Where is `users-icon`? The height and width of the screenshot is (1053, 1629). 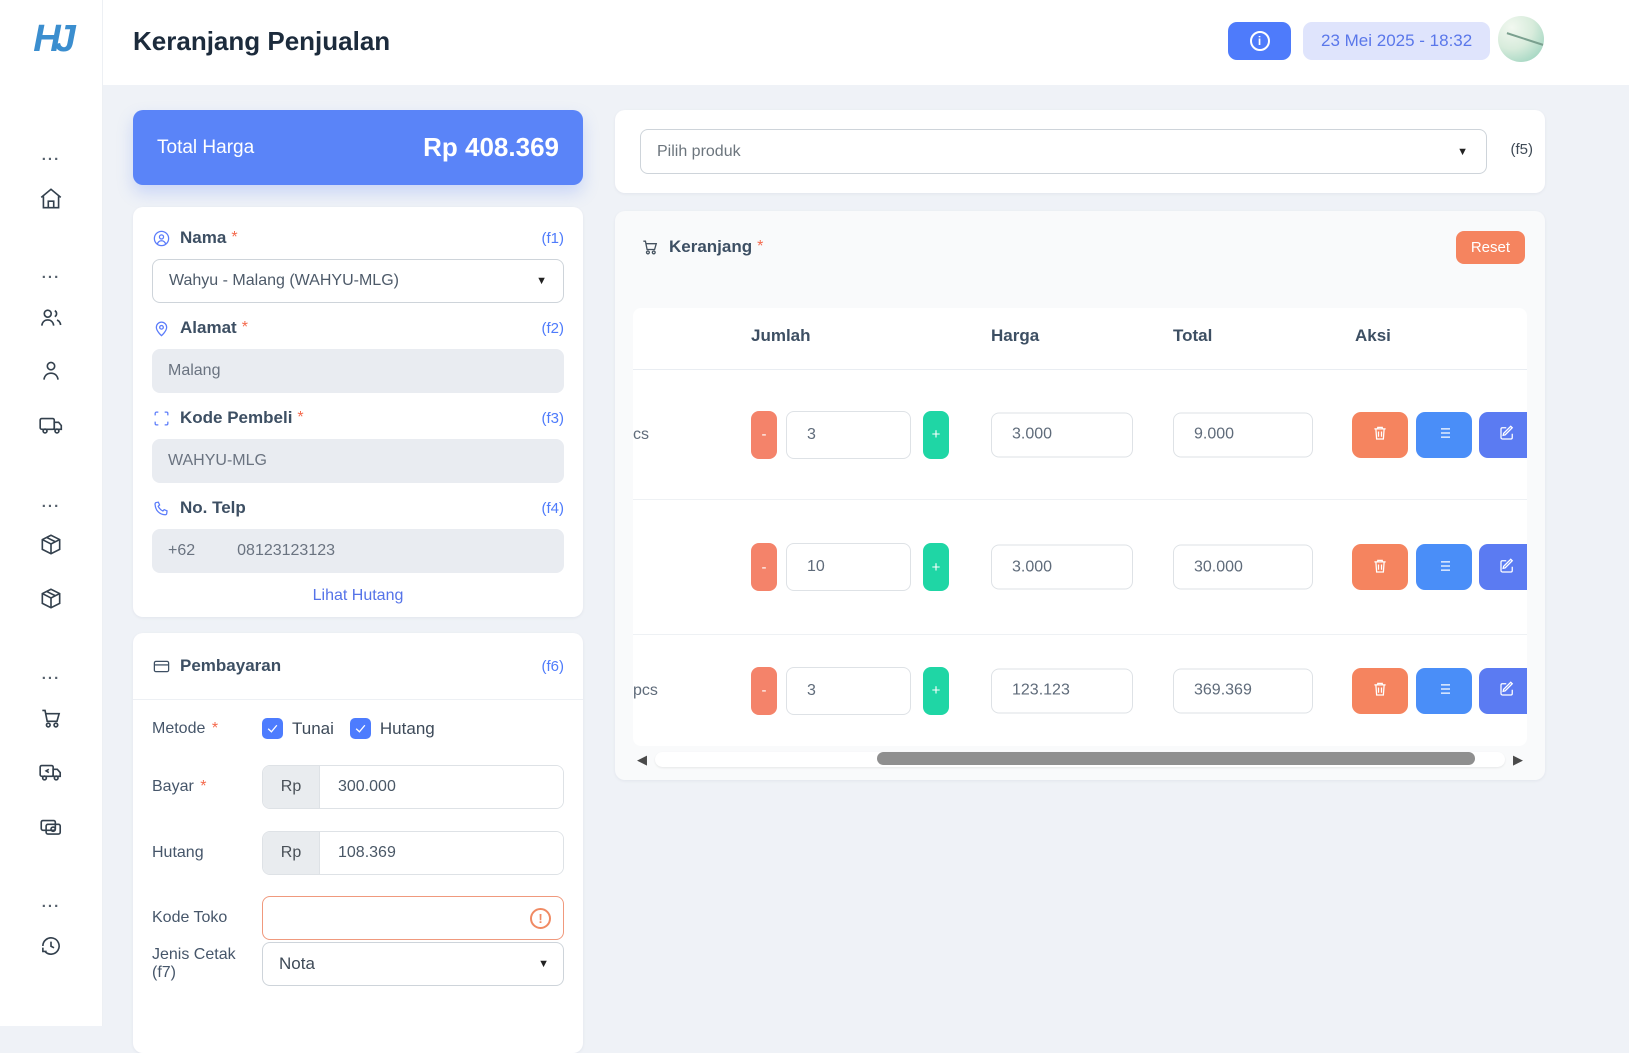
users-icon is located at coordinates (51, 320).